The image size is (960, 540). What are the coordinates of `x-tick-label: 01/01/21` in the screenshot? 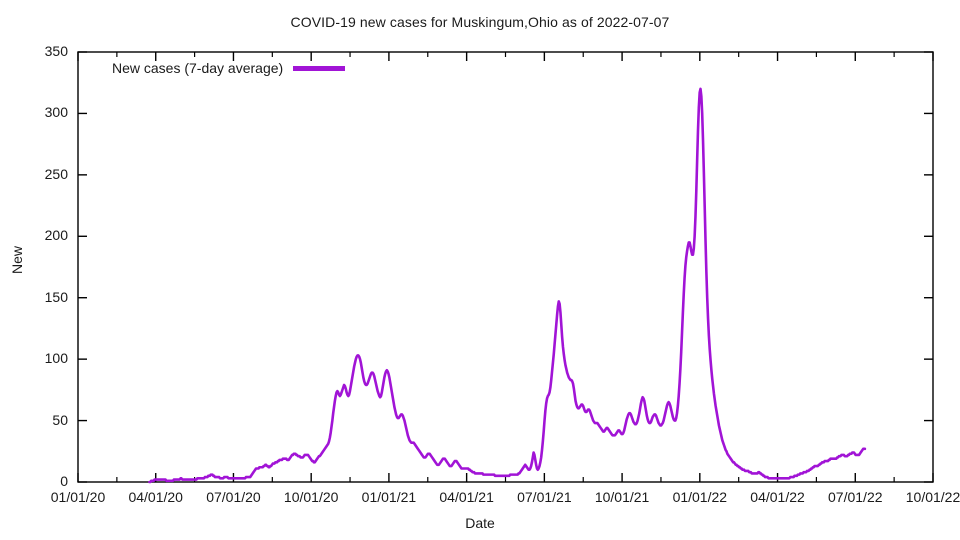 It's located at (389, 497).